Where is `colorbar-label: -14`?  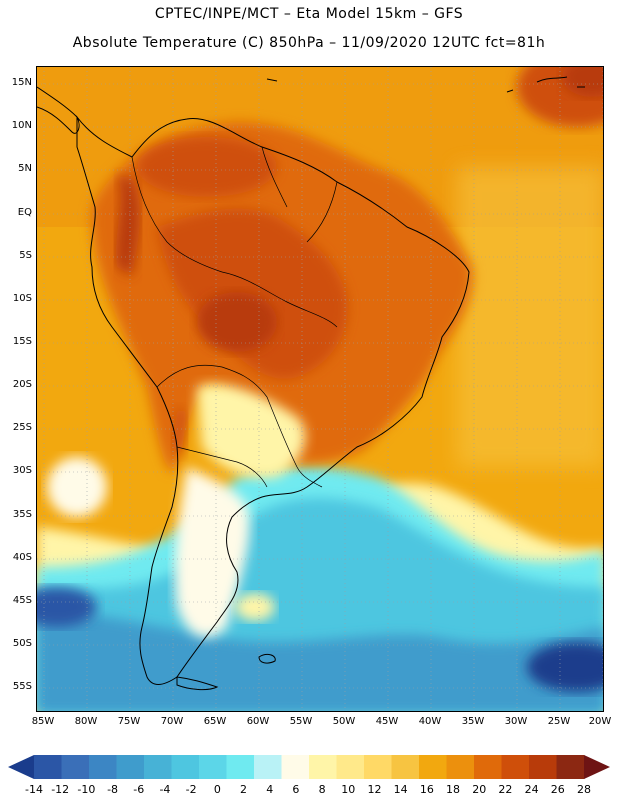 colorbar-label: -14 is located at coordinates (34, 789).